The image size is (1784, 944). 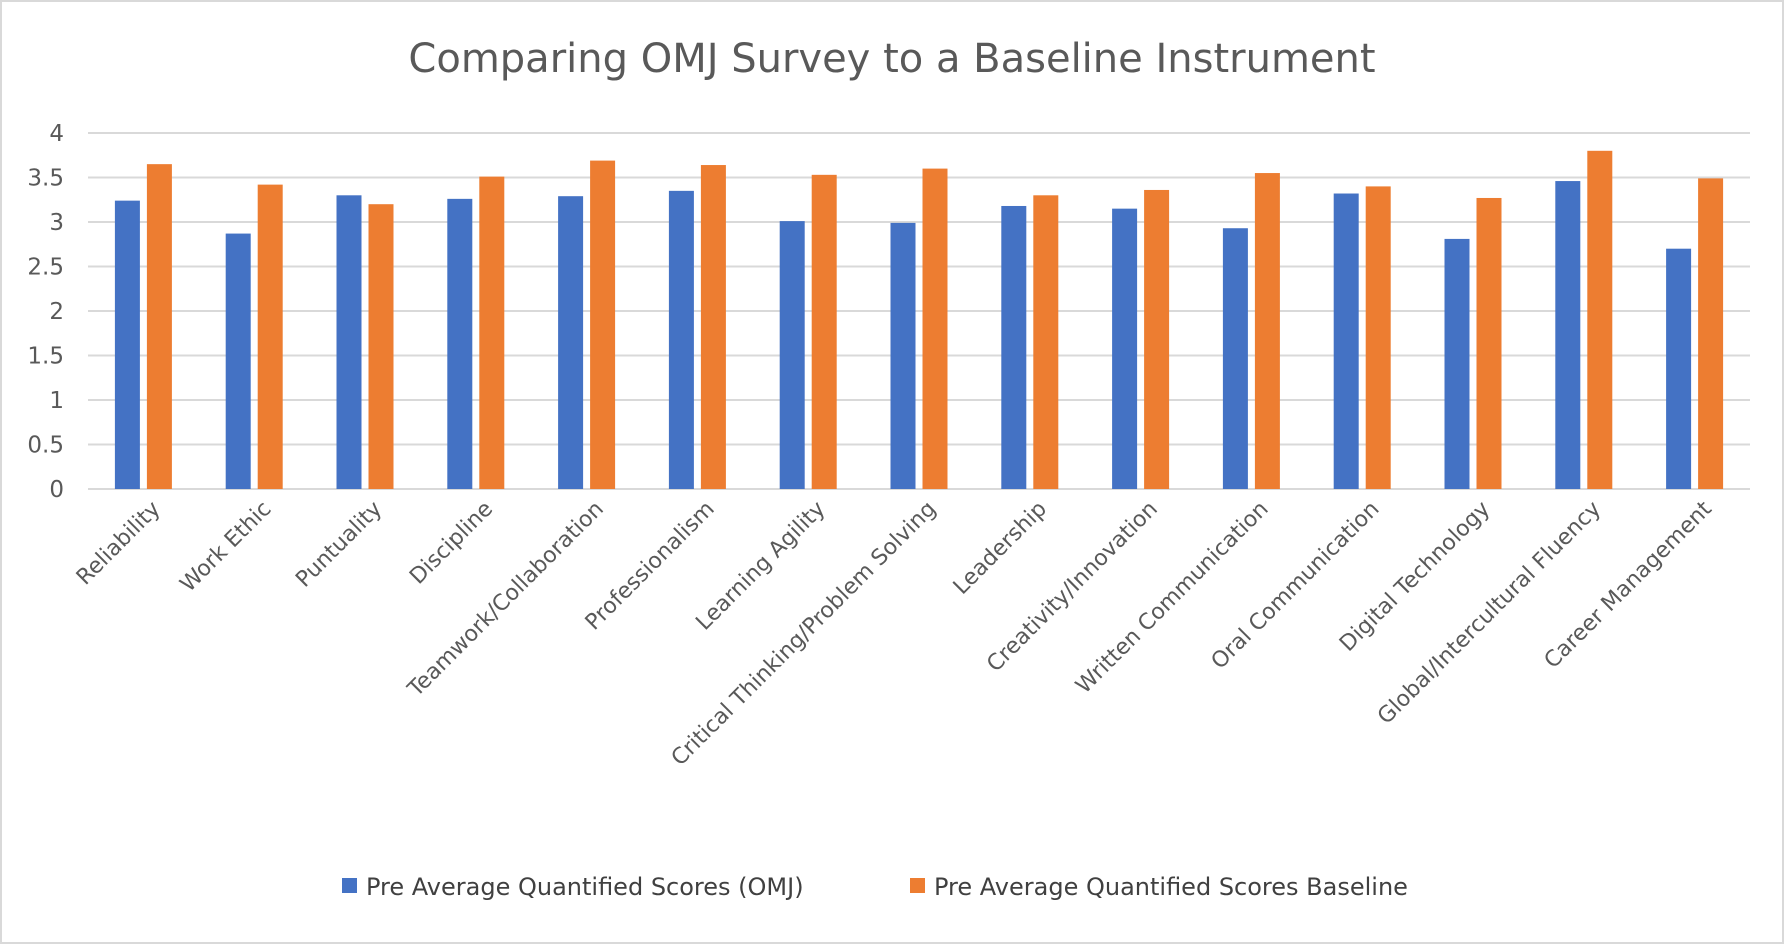 I want to click on y-tick-label: 3, so click(x=56, y=223).